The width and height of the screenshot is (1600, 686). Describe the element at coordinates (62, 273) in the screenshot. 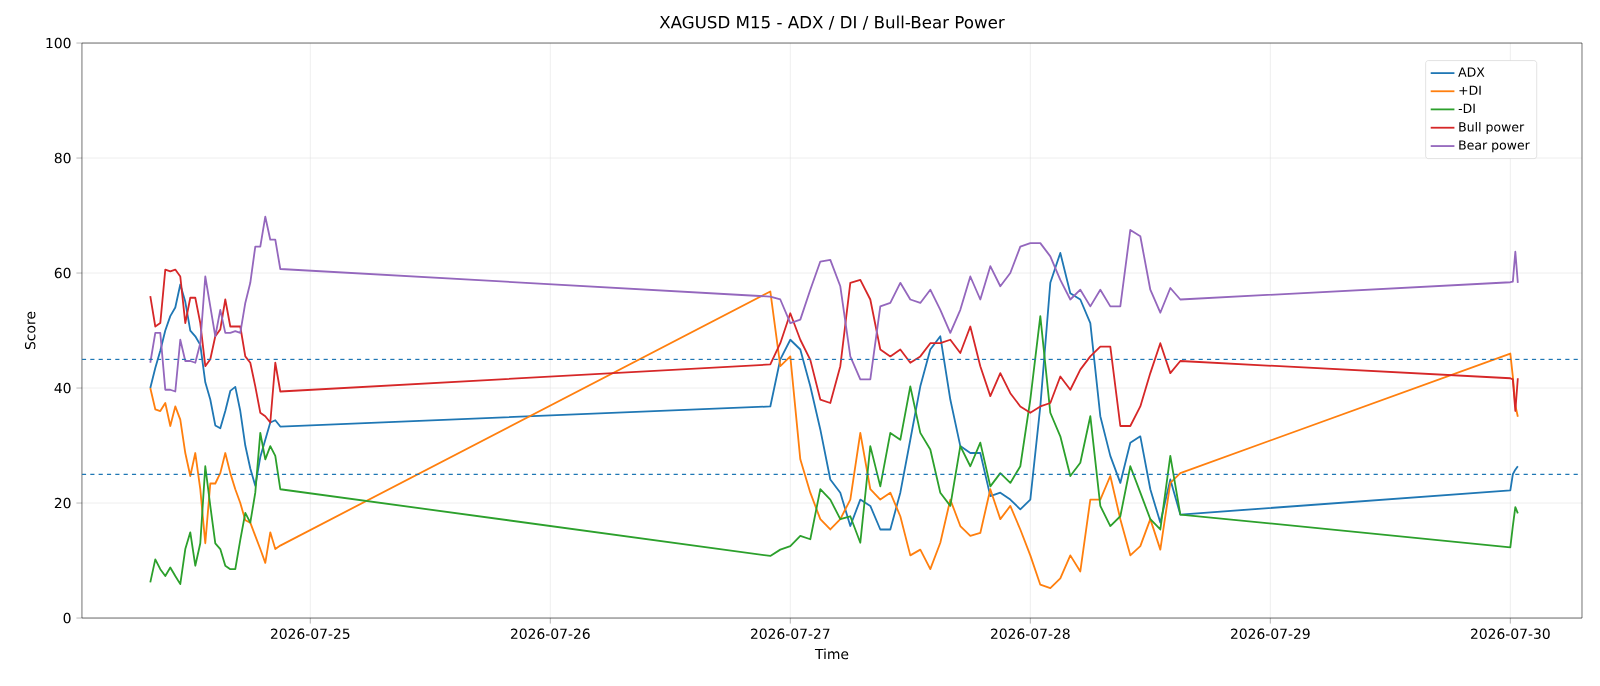

I see `y-tick-label: 60` at that location.